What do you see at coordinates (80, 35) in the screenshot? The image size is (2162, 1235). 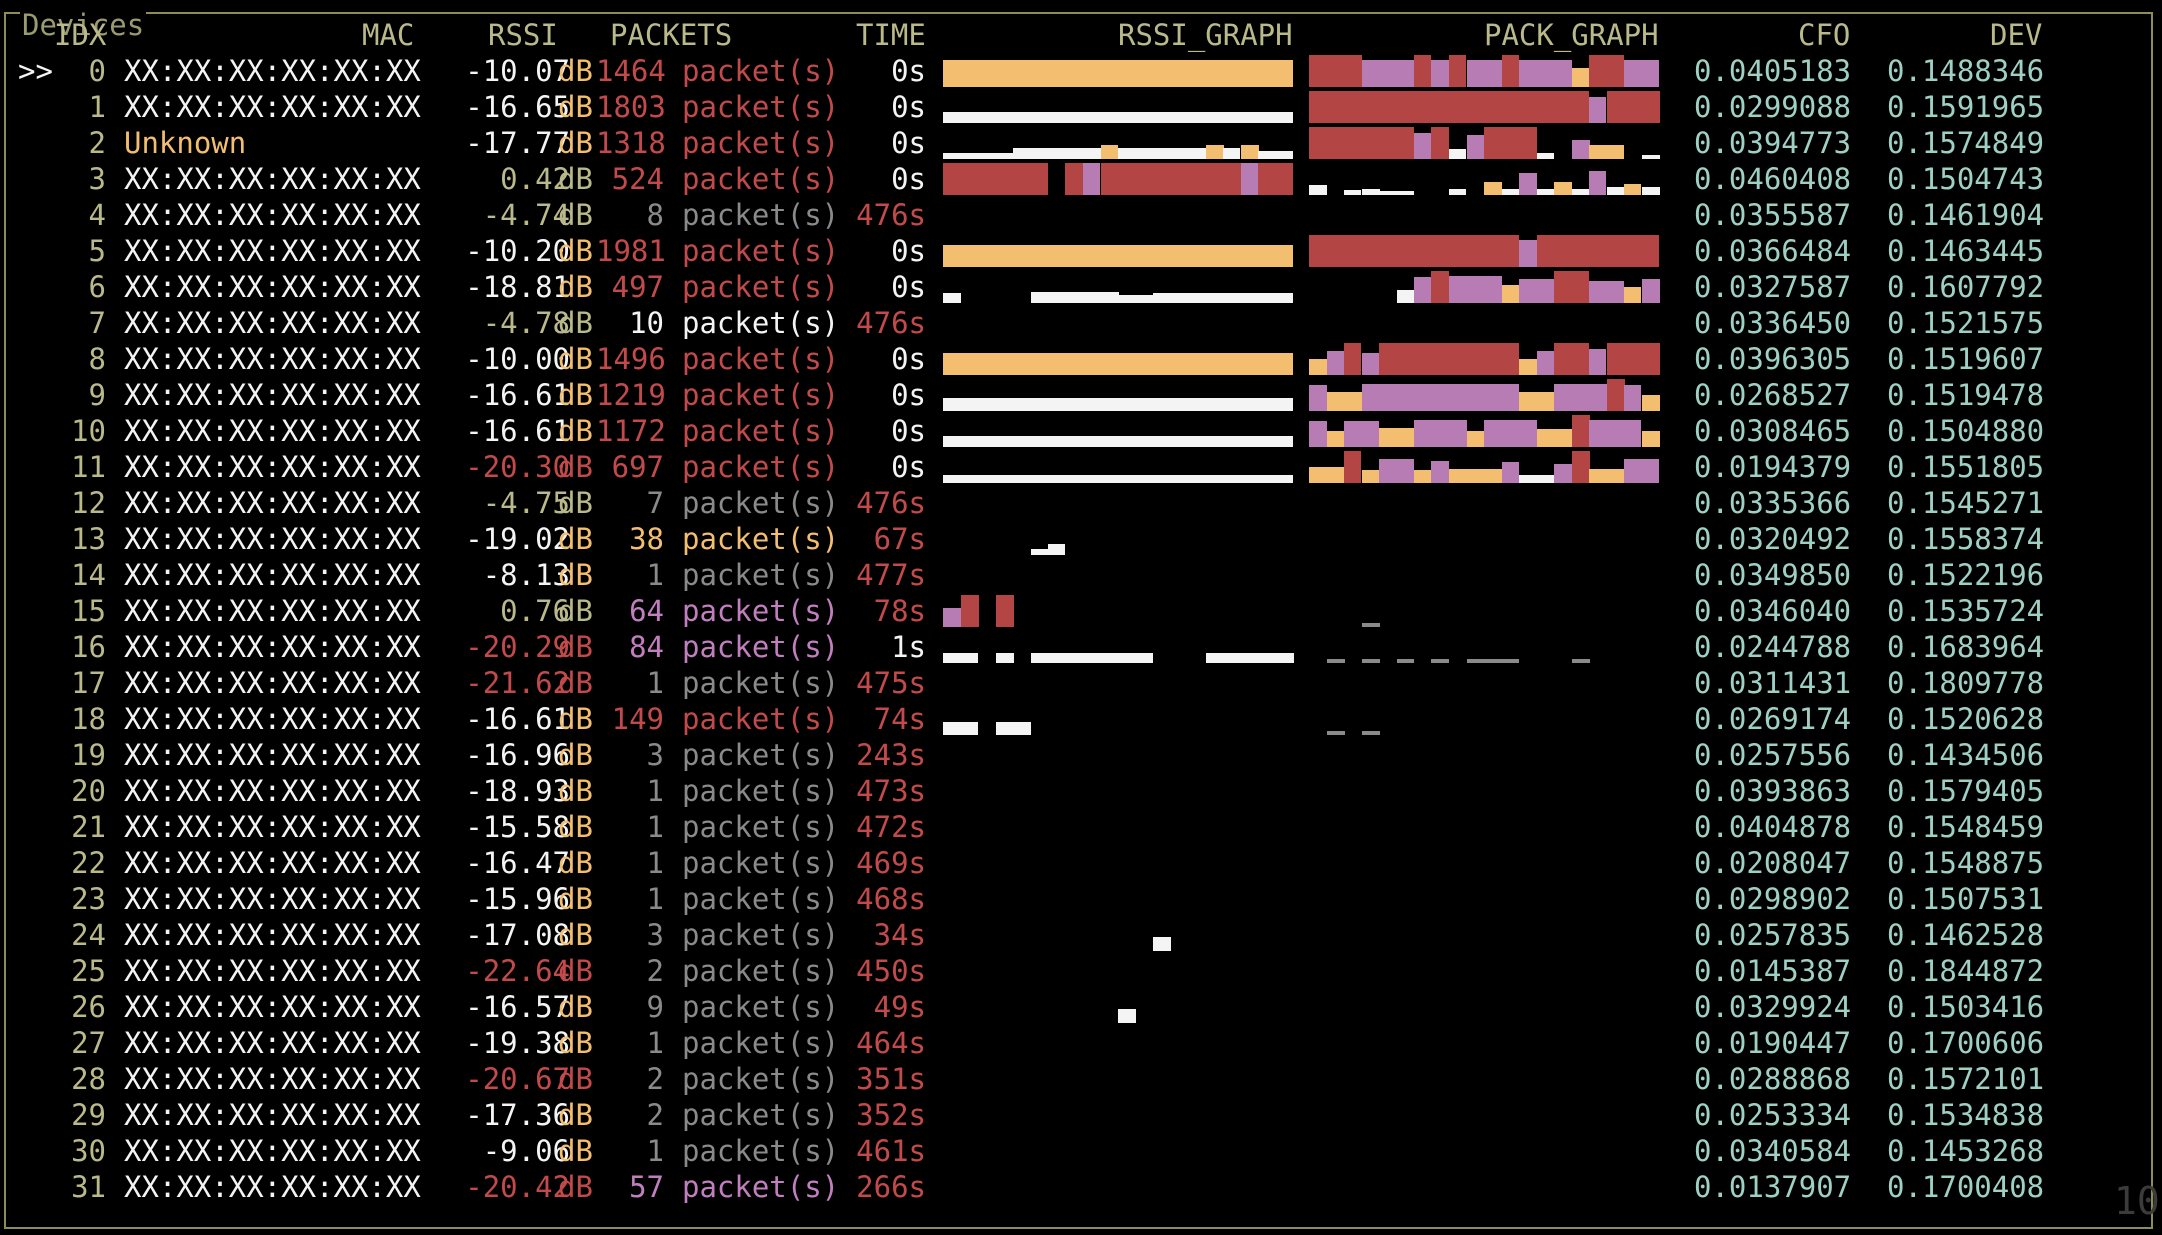 I see `header-idx: IDX` at bounding box center [80, 35].